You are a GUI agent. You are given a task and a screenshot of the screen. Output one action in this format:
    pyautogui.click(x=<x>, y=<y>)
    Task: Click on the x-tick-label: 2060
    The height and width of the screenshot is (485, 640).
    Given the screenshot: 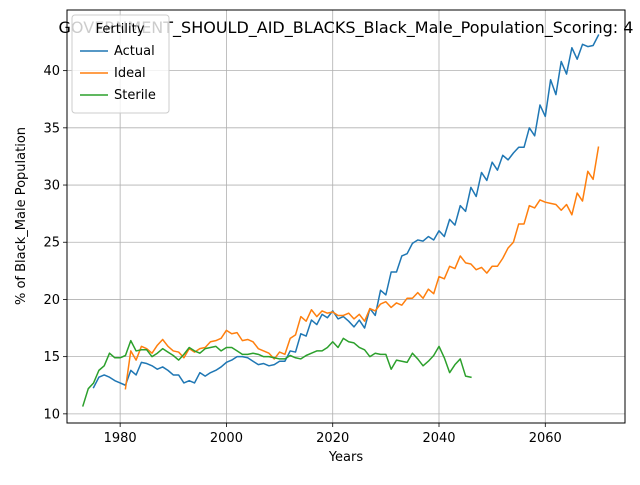 What is the action you would take?
    pyautogui.click(x=545, y=438)
    